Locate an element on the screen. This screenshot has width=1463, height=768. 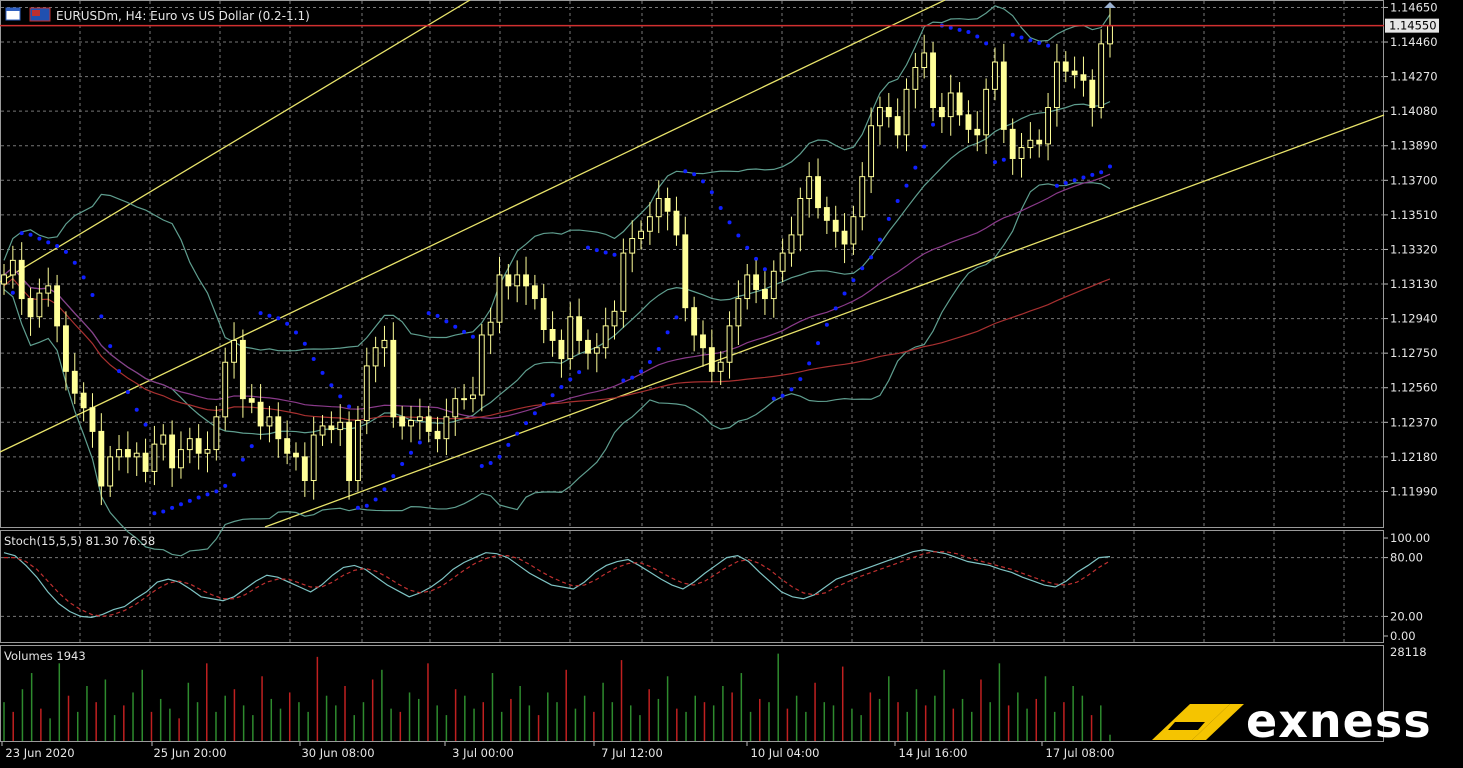
volume-bars: 28118 is located at coordinates (715, 693).